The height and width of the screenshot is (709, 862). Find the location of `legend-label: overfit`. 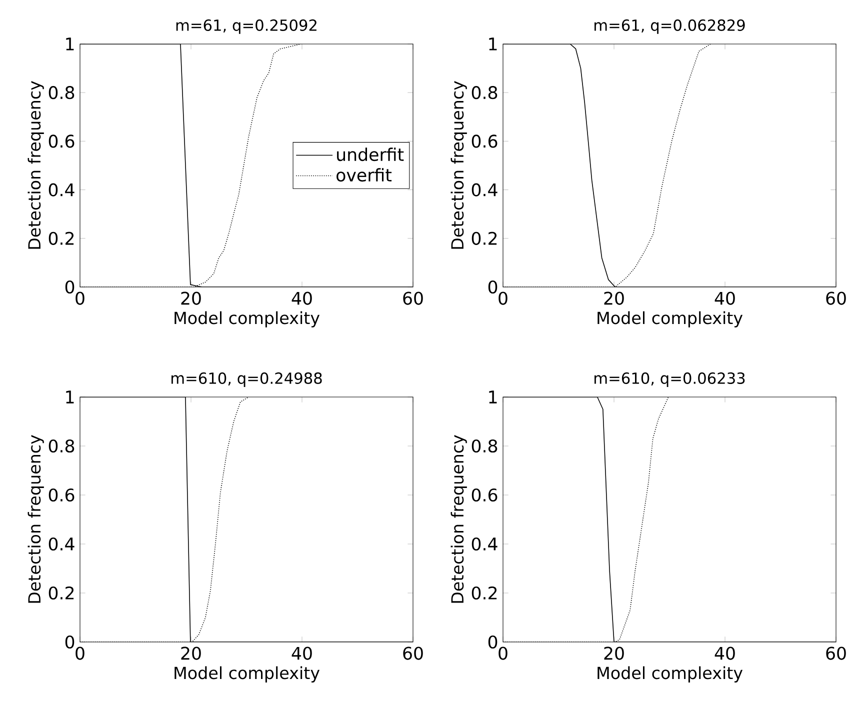

legend-label: overfit is located at coordinates (364, 175).